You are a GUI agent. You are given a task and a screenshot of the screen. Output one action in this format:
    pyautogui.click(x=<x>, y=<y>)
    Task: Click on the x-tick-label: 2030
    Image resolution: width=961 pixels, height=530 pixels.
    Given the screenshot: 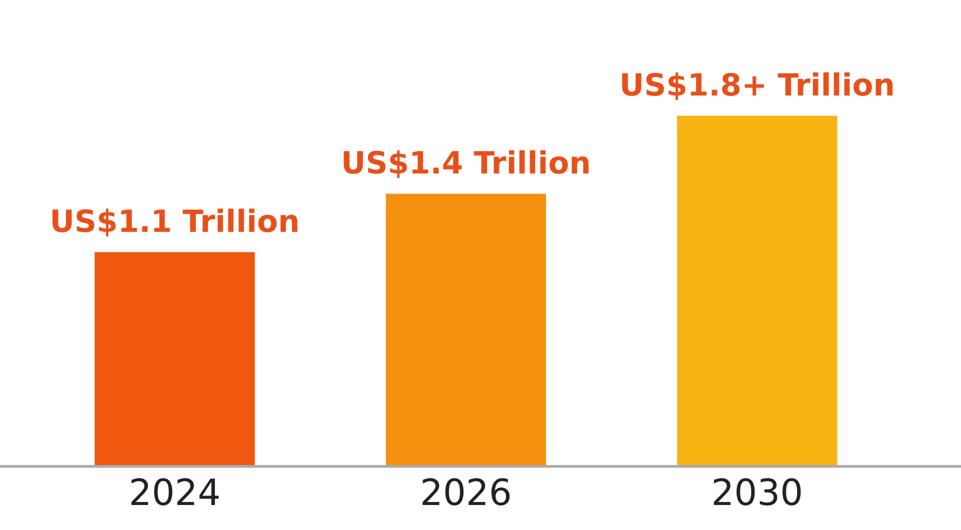 What is the action you would take?
    pyautogui.click(x=757, y=492)
    